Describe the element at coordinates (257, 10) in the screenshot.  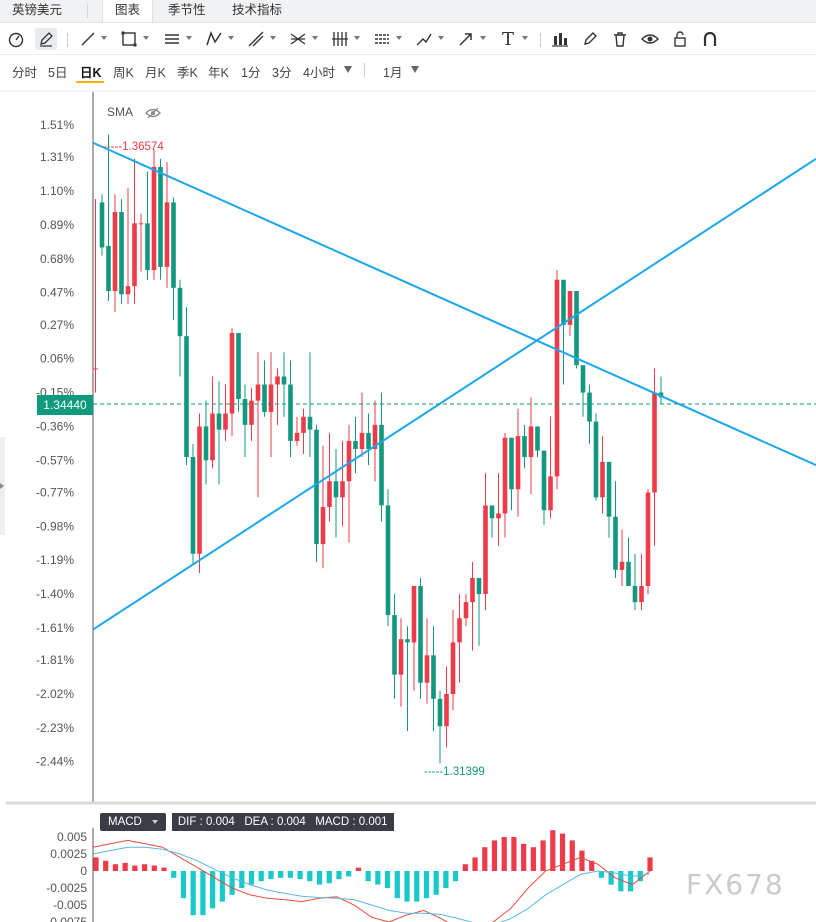
I see `tab-technical-indicators: 技术指标` at that location.